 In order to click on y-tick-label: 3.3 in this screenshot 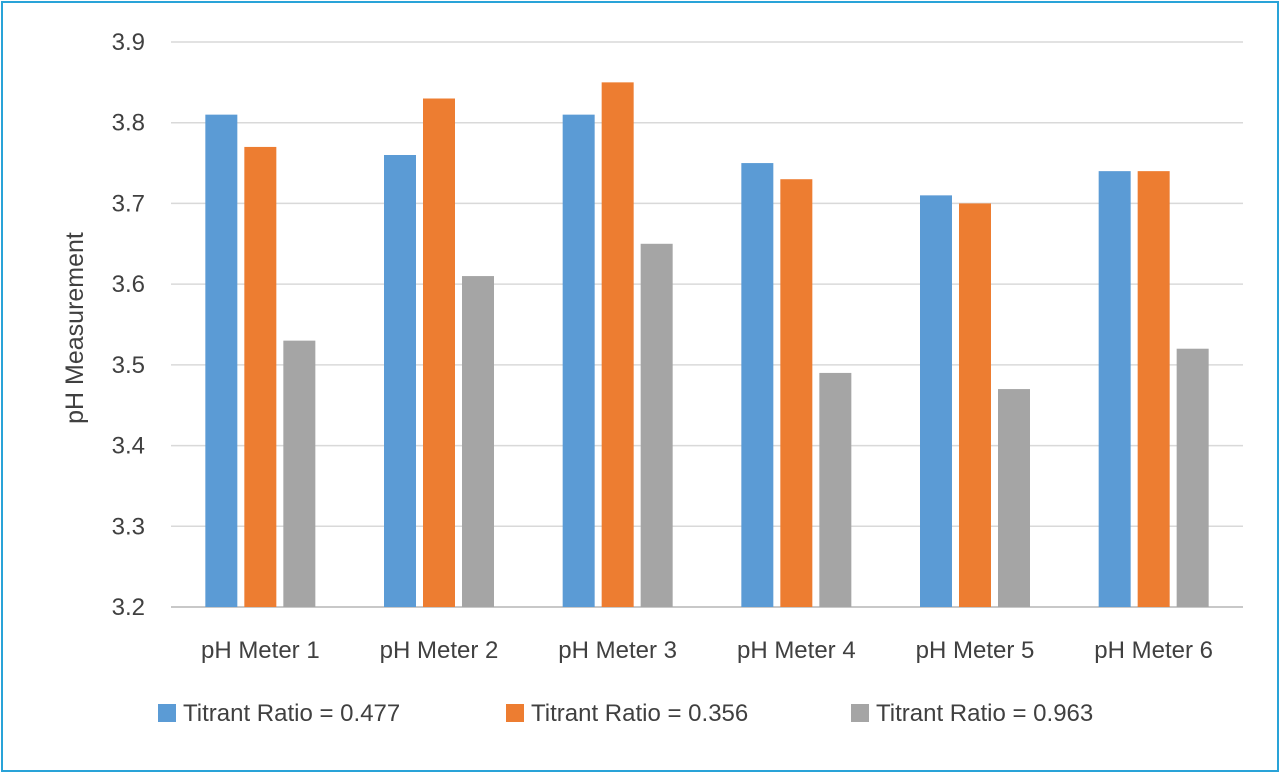, I will do `click(128, 526)`.